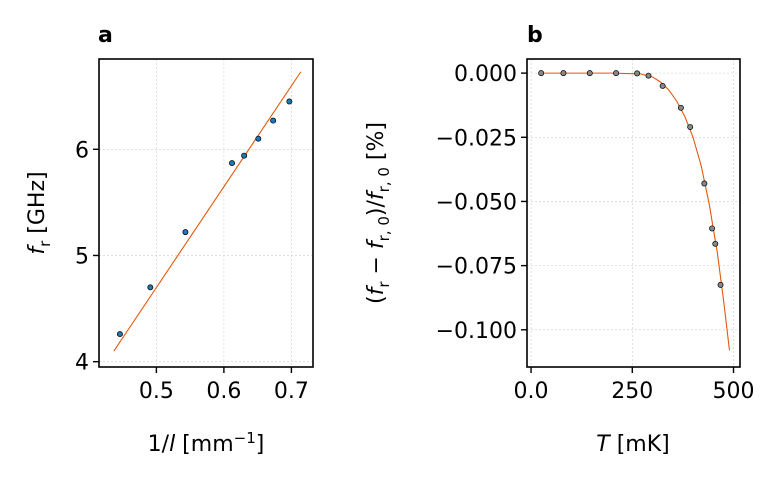 The width and height of the screenshot is (780, 479). Describe the element at coordinates (476, 138) in the screenshot. I see `panel-b-y-tick-label: −0.025` at that location.